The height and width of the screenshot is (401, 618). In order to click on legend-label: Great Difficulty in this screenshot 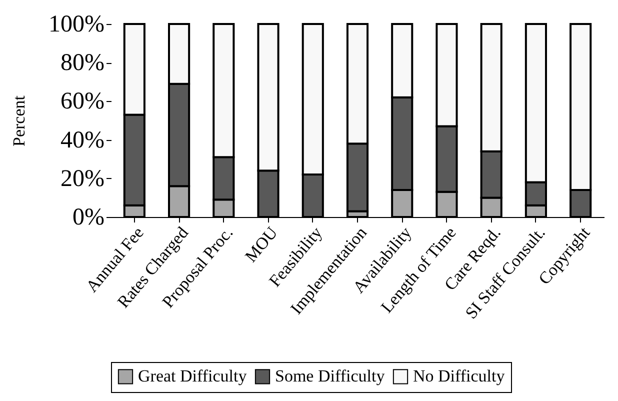, I will do `click(193, 376)`.